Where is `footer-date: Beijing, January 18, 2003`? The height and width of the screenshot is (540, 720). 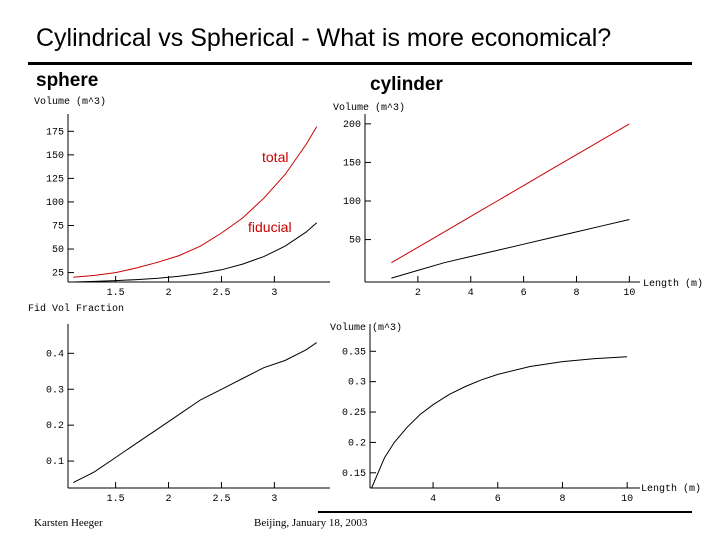
footer-date: Beijing, January 18, 2003 is located at coordinates (311, 523).